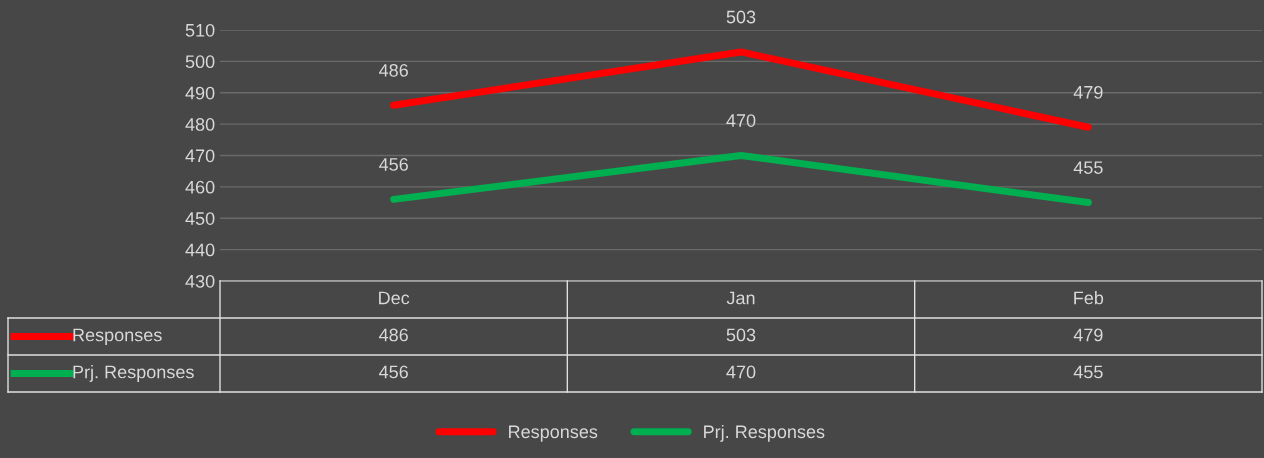 Image resolution: width=1264 pixels, height=458 pixels. I want to click on y-tick-label: 510, so click(200, 30).